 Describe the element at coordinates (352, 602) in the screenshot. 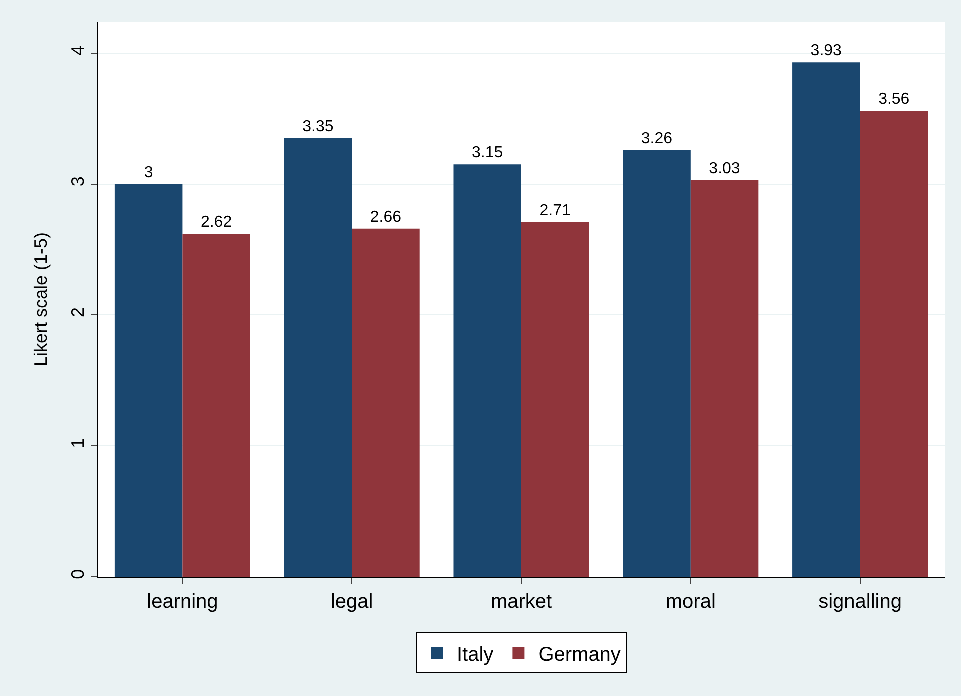

I see `x-tick-label: legal` at that location.